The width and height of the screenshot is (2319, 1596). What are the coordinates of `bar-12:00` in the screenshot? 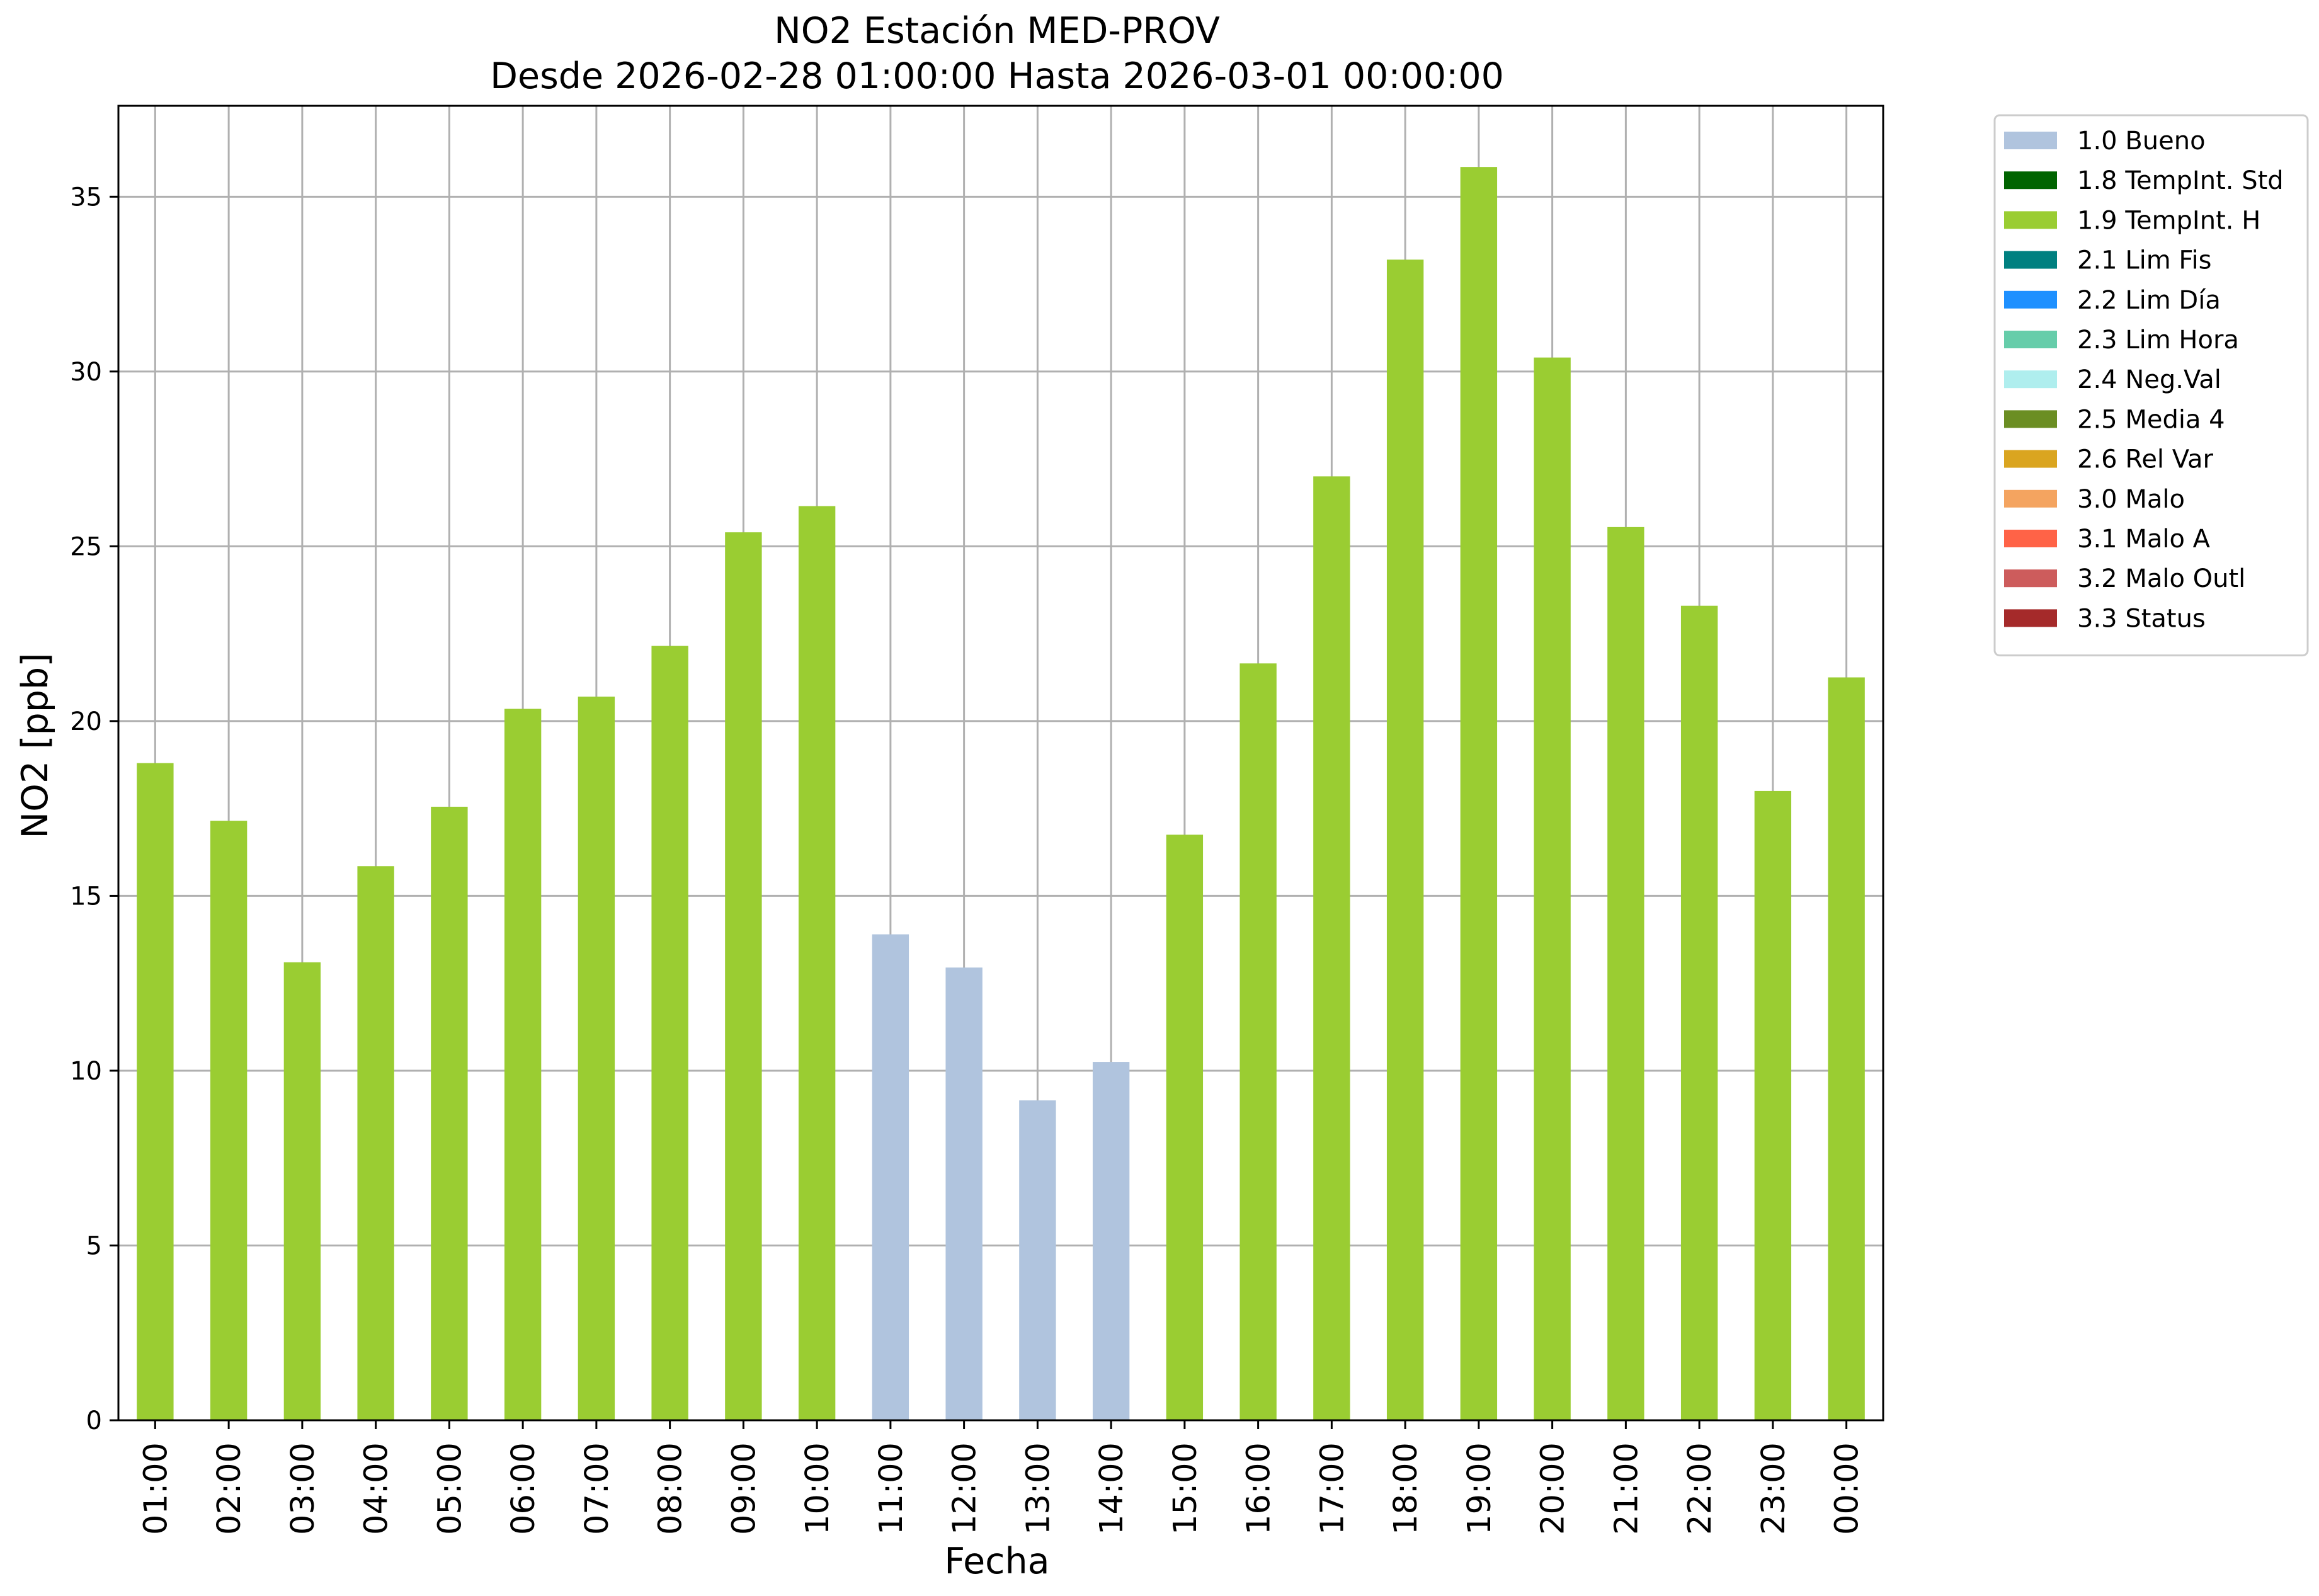 It's located at (964, 1193).